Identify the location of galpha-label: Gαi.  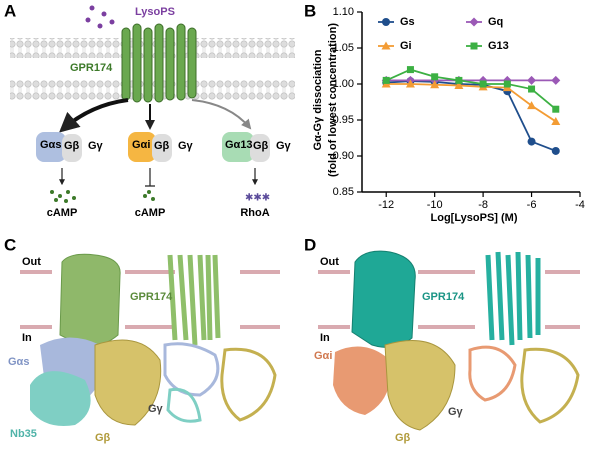
(323, 356).